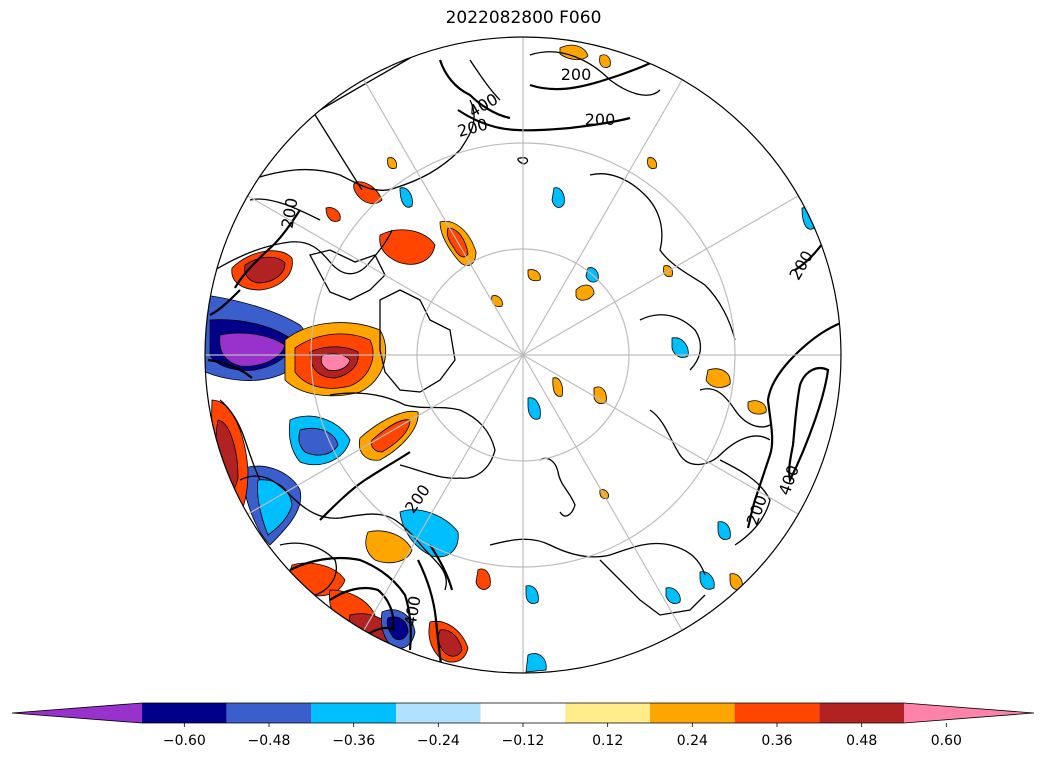 Image resolution: width=1047 pixels, height=763 pixels. I want to click on colorbar-tick-label: −0.60, so click(184, 741).